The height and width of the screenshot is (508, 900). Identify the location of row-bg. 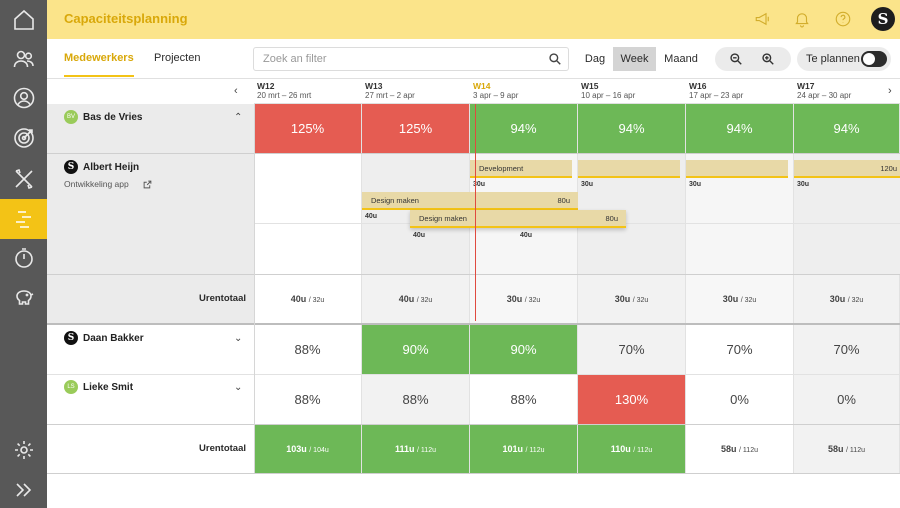
(150, 298).